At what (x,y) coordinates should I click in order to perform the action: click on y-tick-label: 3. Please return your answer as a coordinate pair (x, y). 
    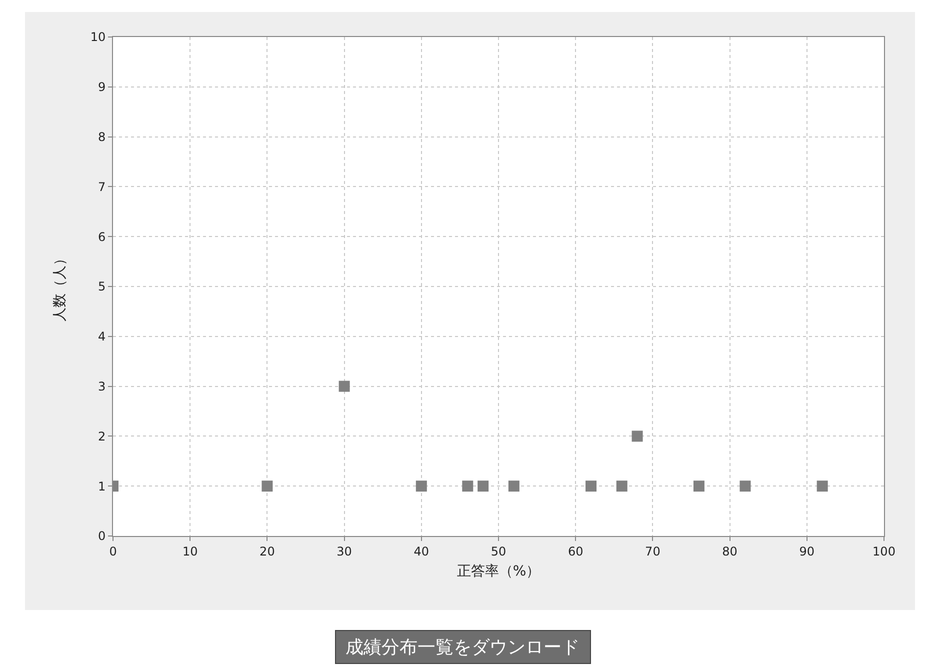
    Looking at the image, I should click on (102, 387).